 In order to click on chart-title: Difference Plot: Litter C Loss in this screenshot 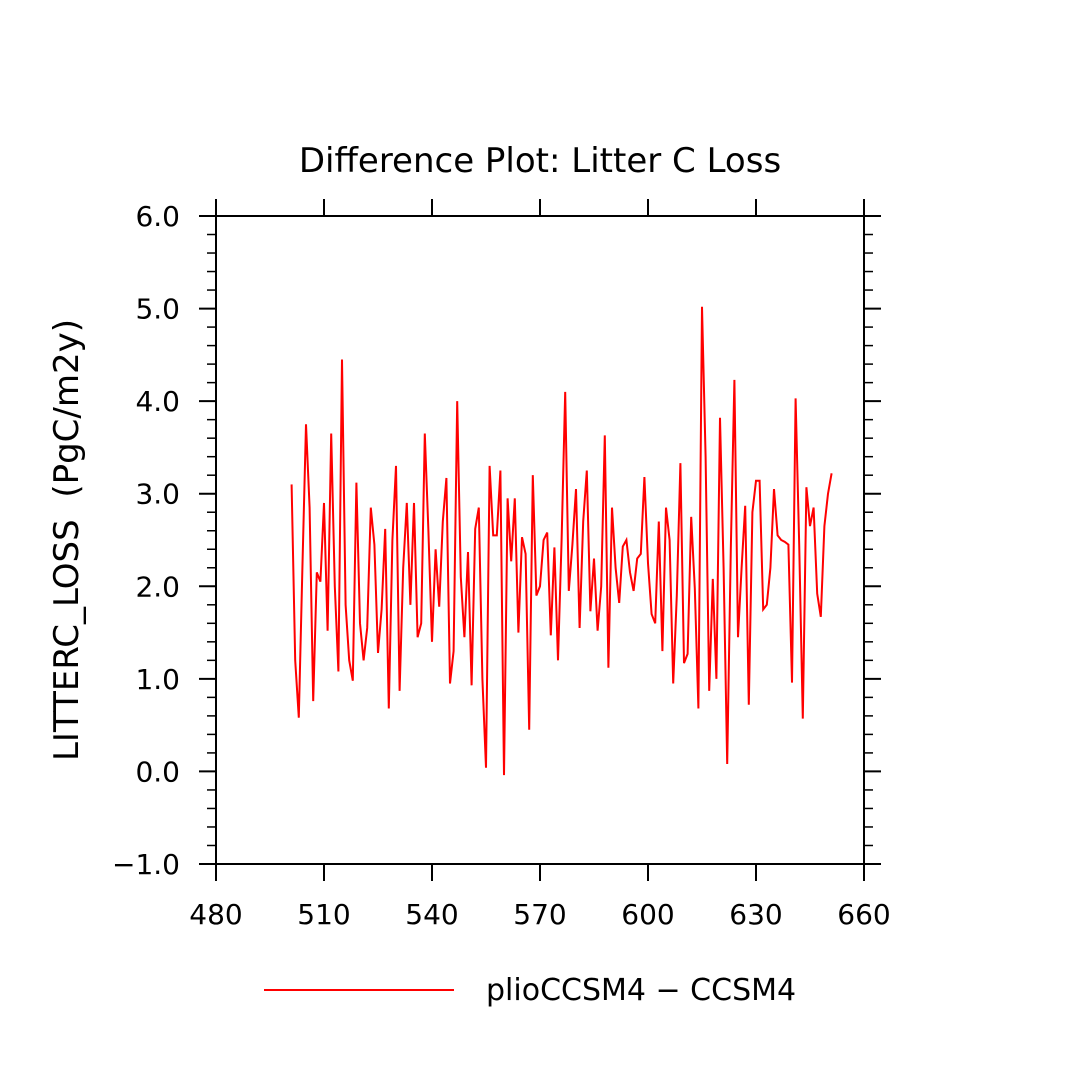, I will do `click(540, 161)`.